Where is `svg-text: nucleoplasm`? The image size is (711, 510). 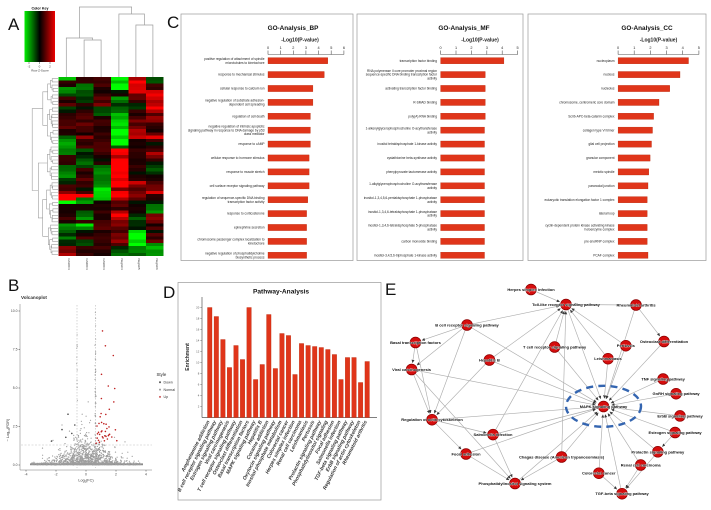
svg-text: nucleoplasm is located at coordinates (606, 61).